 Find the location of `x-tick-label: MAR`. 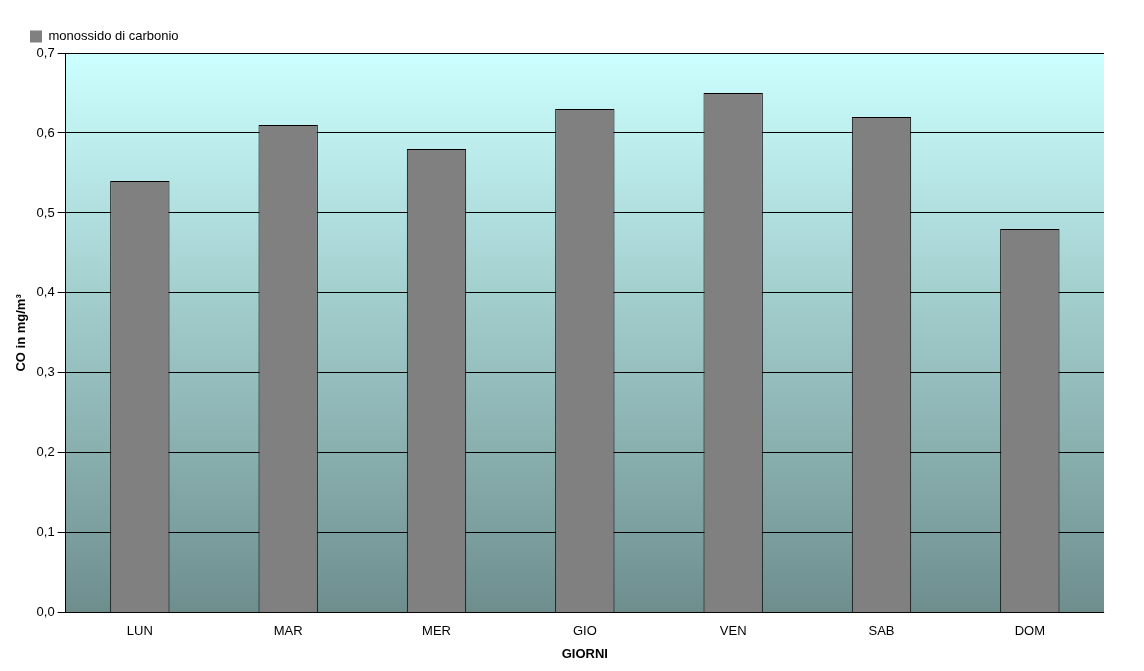

x-tick-label: MAR is located at coordinates (288, 631).